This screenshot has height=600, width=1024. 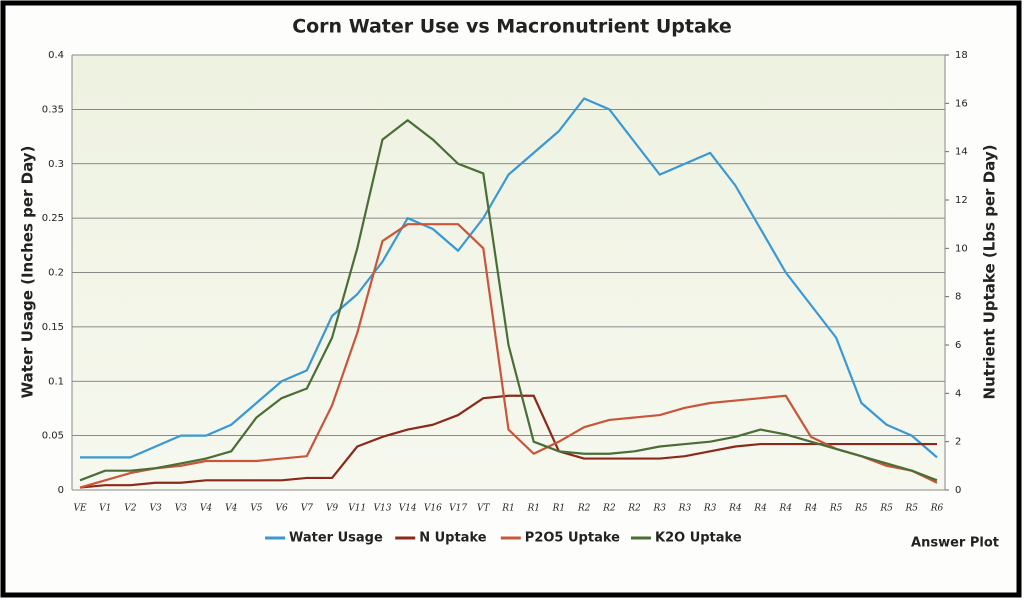 I want to click on x-tick-label: V6, so click(x=282, y=509).